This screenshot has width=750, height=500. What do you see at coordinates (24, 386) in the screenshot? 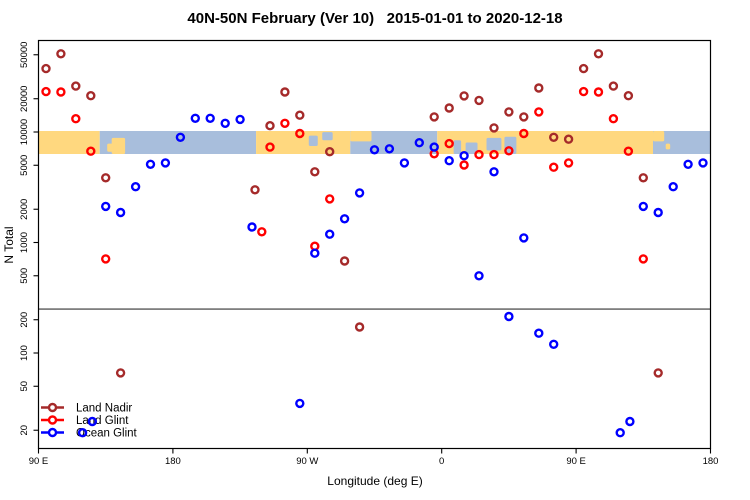
I see `y-tick-label: 50` at bounding box center [24, 386].